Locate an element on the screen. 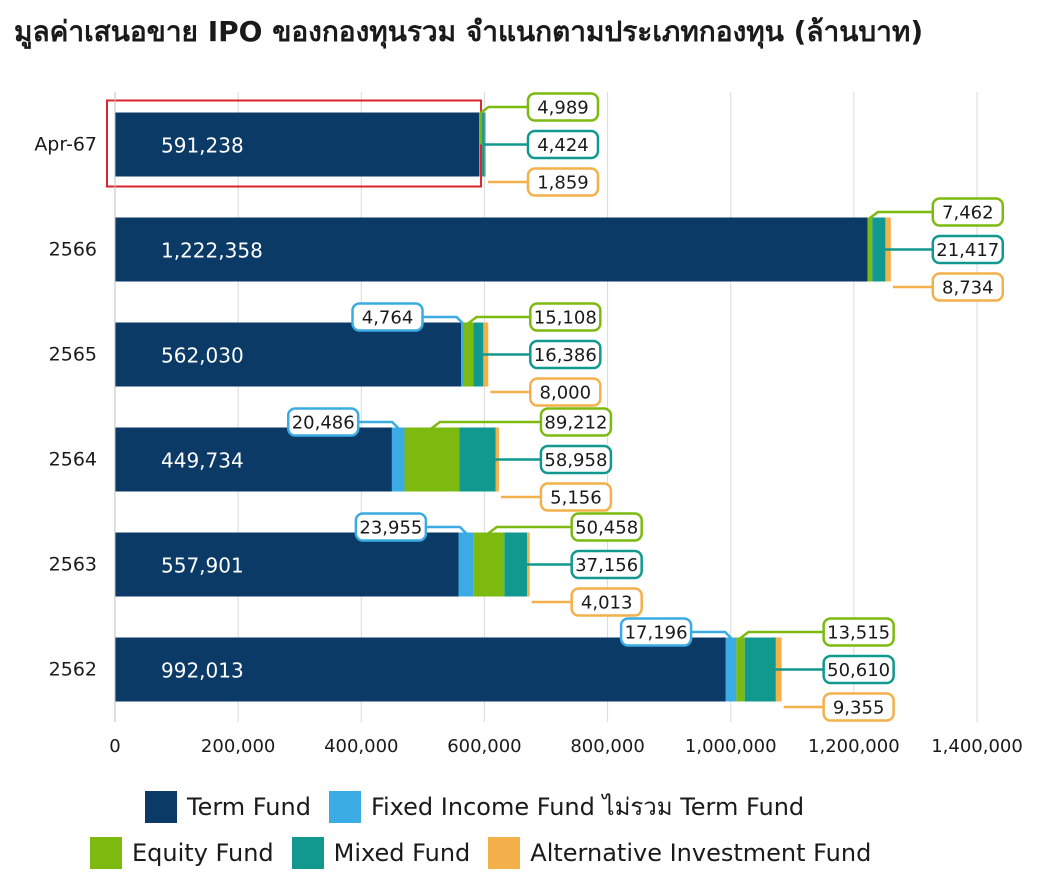 Image resolution: width=1049 pixels, height=895 pixels. data-label-mixed: 16,386 is located at coordinates (565, 355).